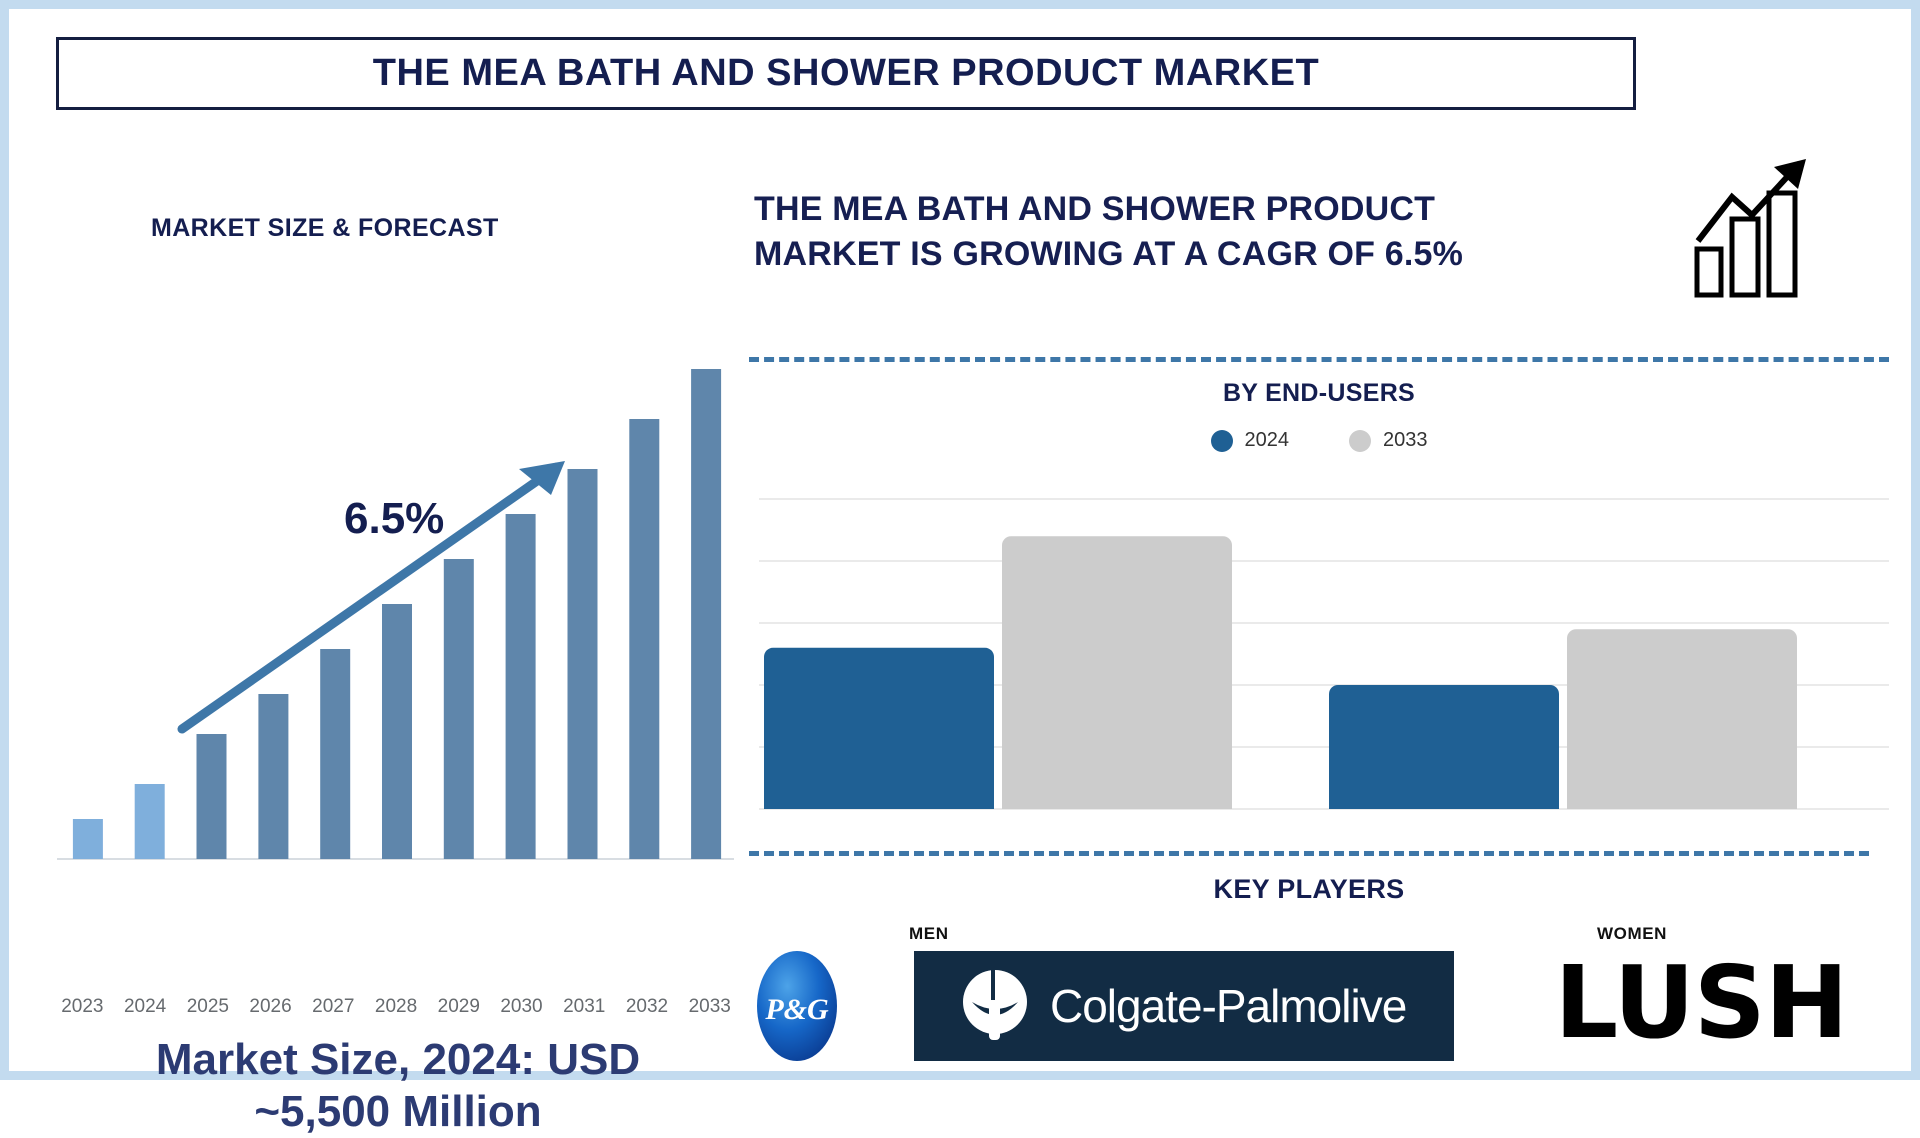 The height and width of the screenshot is (1138, 1920). Describe the element at coordinates (398, 1060) in the screenshot. I see `market-size-line-1: Market Size, 2024: USD` at that location.